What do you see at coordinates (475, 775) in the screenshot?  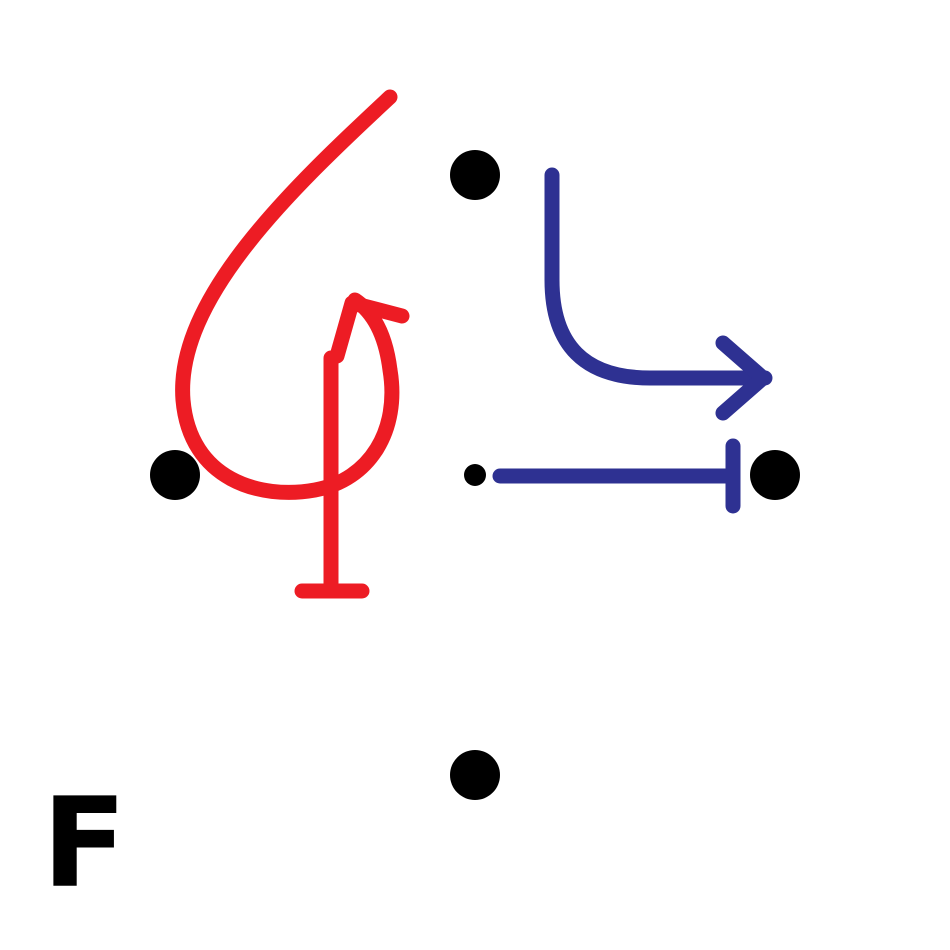 I see `dot-bottom` at bounding box center [475, 775].